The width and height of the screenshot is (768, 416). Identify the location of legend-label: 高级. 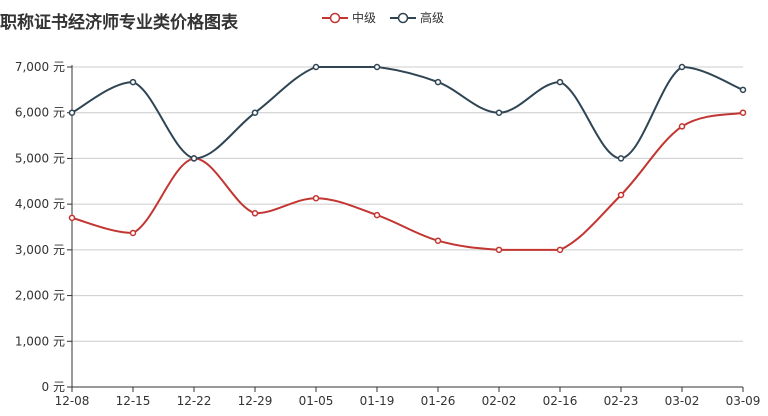
(432, 18).